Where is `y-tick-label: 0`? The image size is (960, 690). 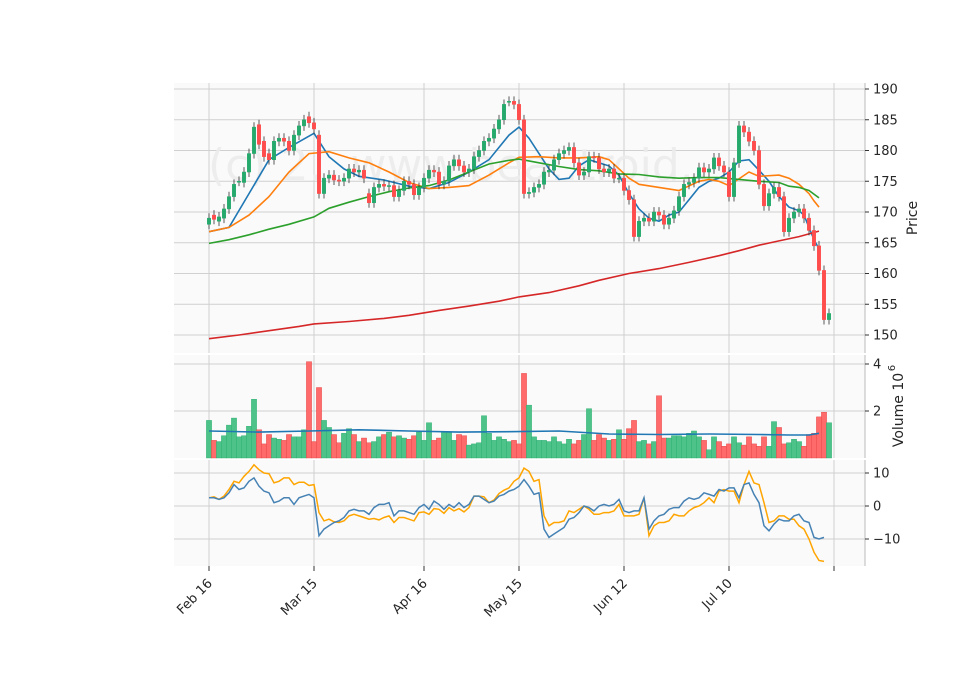
y-tick-label: 0 is located at coordinates (877, 507).